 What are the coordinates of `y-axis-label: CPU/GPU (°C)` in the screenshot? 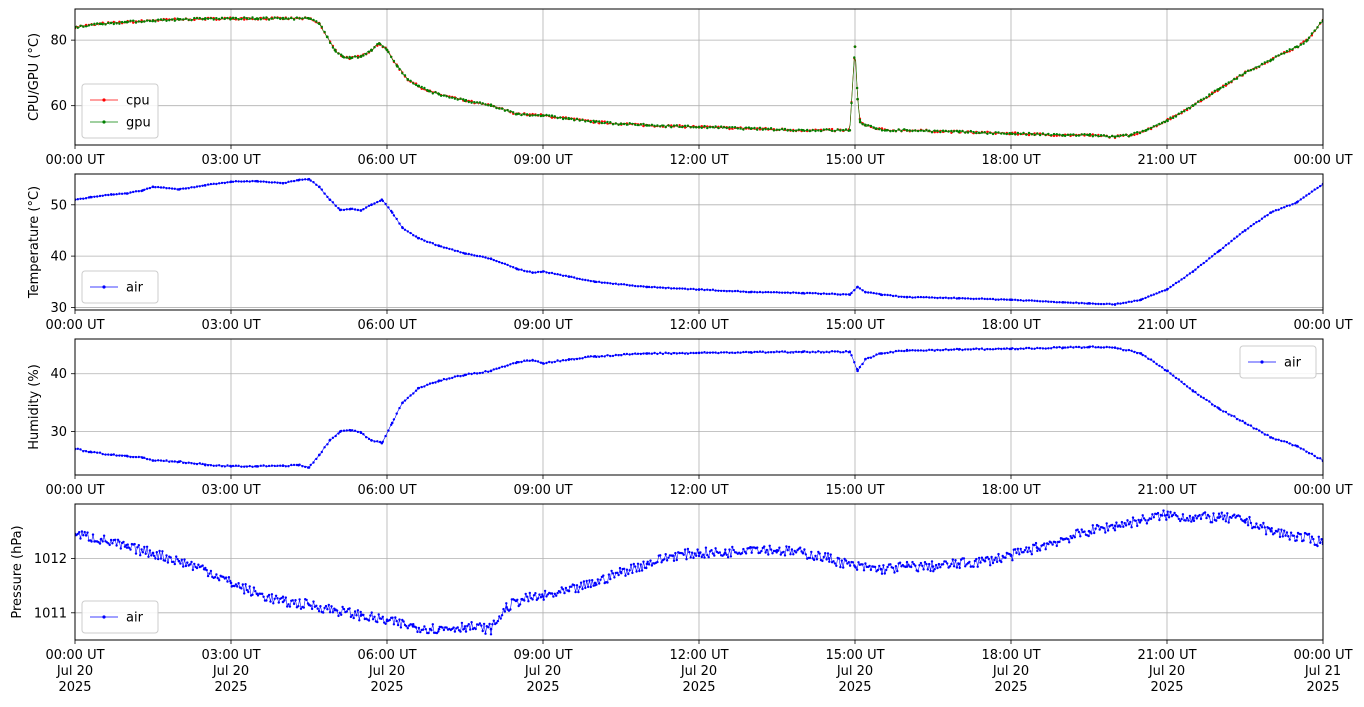 It's located at (34, 77).